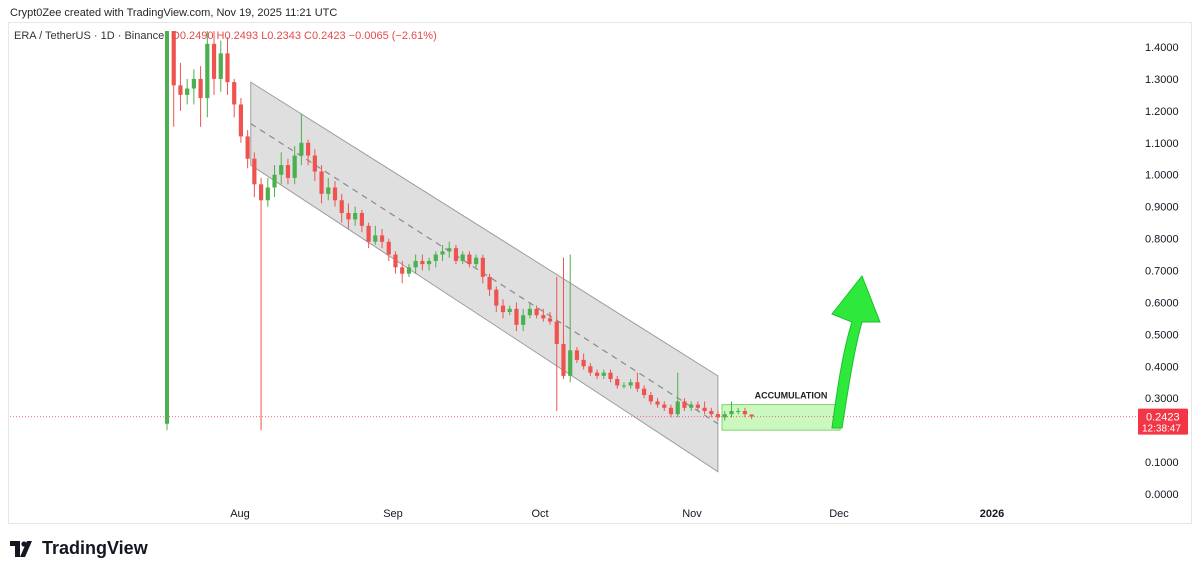  Describe the element at coordinates (392, 36) in the screenshot. I see `legend-change: −0.0065 (−2.61%)` at that location.